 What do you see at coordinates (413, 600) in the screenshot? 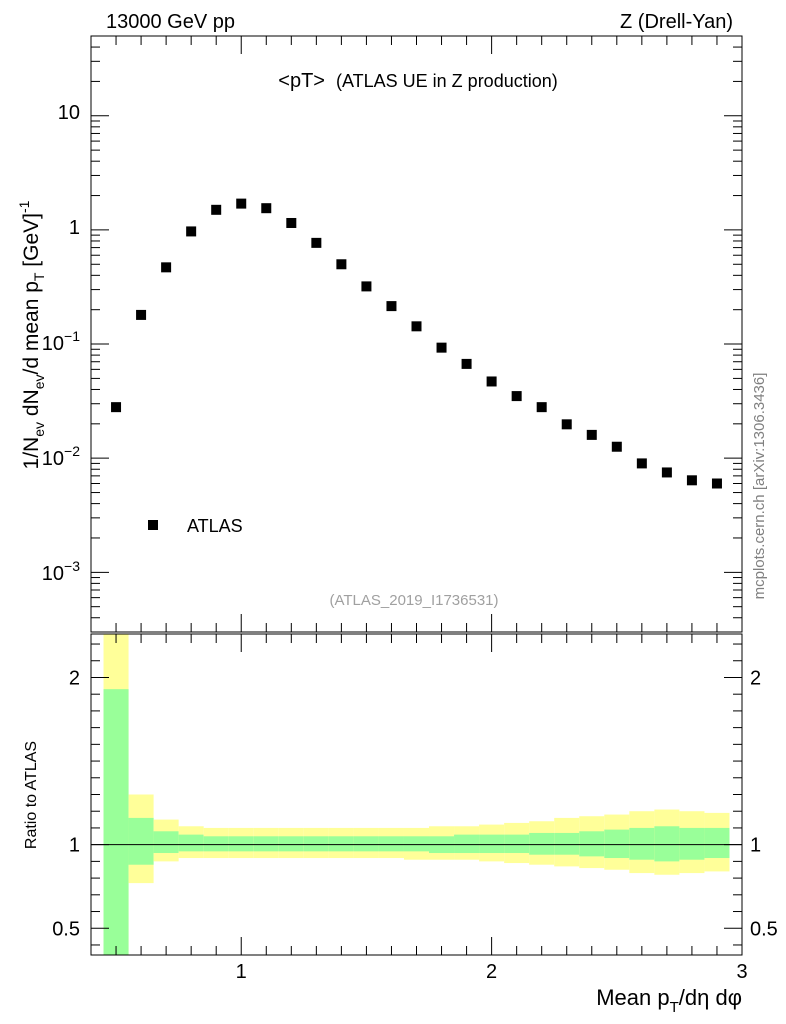
I see `analysis-annotation: (ATLAS_2019_I1736531)` at bounding box center [413, 600].